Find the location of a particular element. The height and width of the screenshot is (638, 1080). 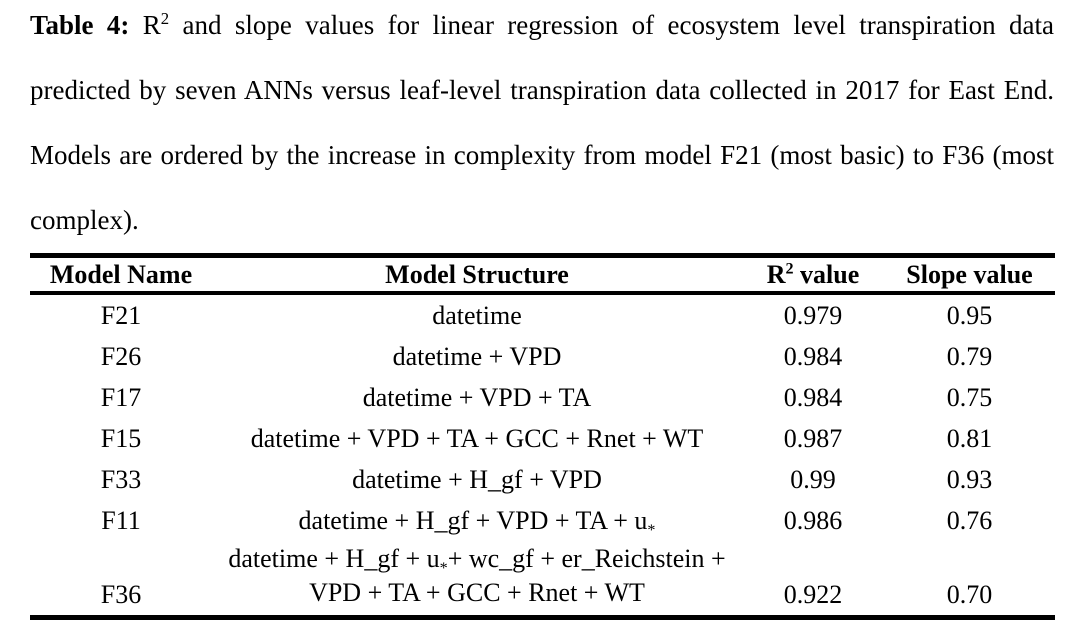

model-structure-cell: datetime is located at coordinates (477, 315).